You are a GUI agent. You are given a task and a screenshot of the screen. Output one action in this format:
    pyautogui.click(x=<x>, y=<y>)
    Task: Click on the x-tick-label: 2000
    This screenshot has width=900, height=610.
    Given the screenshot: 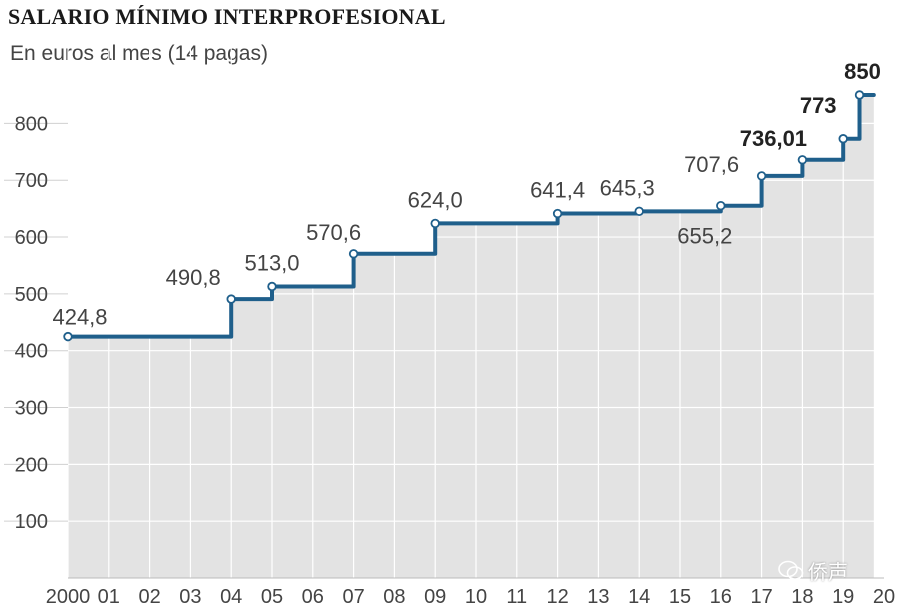 What is the action you would take?
    pyautogui.click(x=68, y=597)
    